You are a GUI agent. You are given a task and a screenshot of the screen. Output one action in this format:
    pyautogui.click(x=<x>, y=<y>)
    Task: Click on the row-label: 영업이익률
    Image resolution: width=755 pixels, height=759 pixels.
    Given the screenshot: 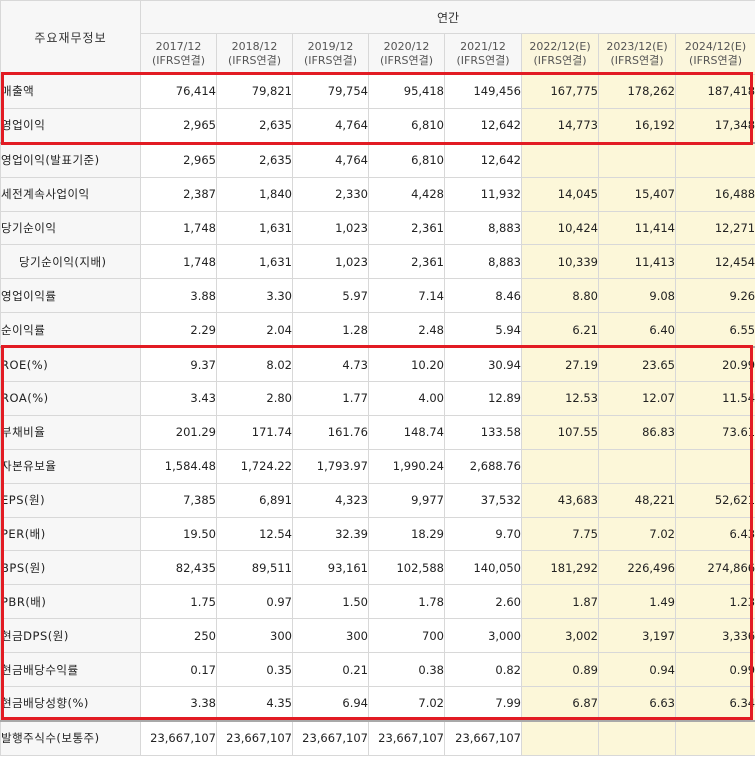 What is the action you would take?
    pyautogui.click(x=70, y=296)
    